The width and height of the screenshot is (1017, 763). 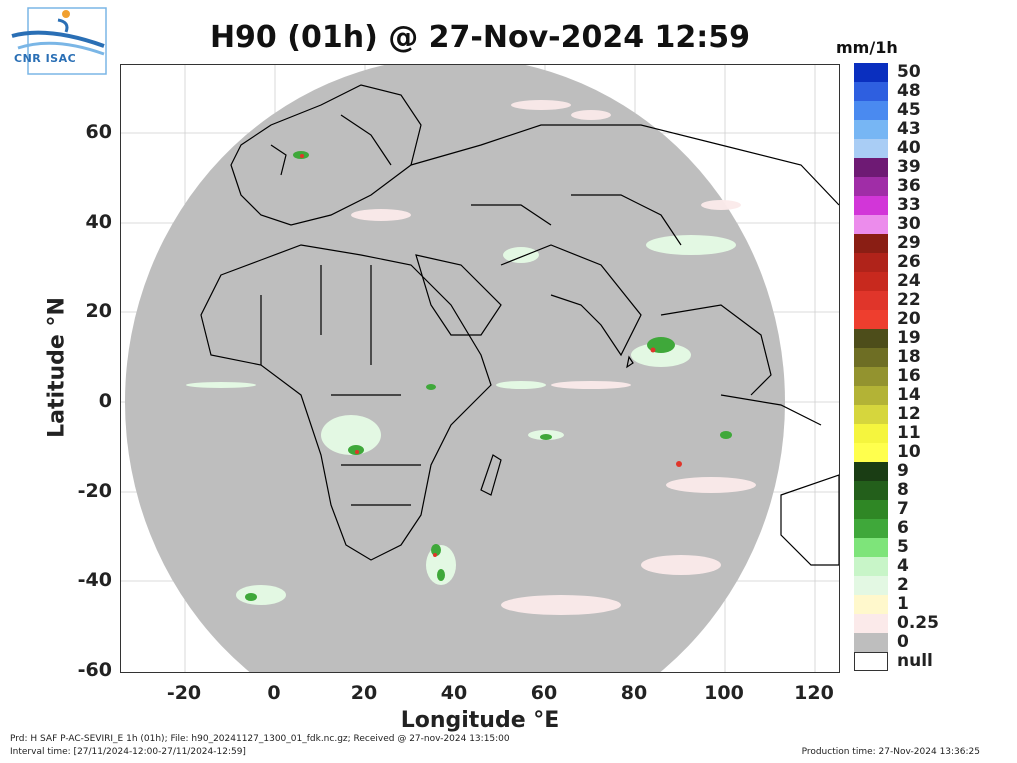 What do you see at coordinates (918, 623) in the screenshot?
I see `colorbar-label: 0.25` at bounding box center [918, 623].